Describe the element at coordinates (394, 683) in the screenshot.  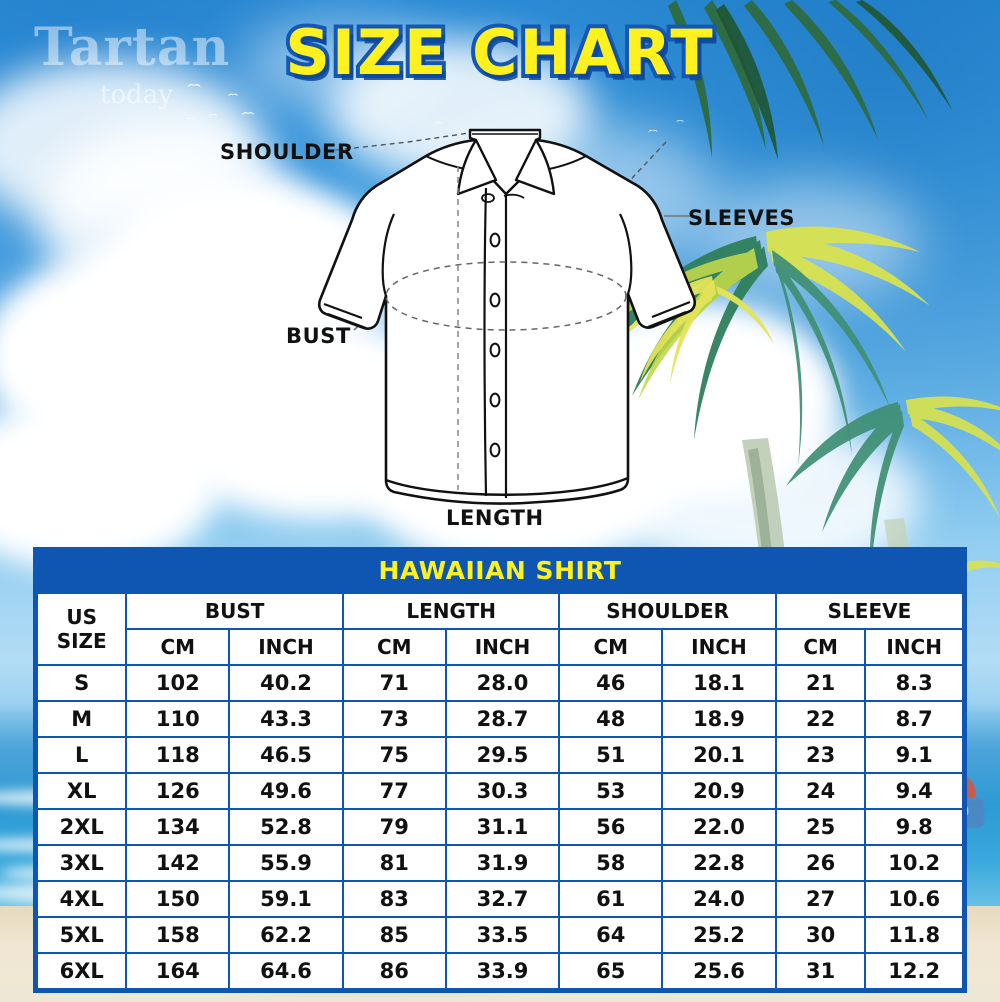
I see `cell-length-cm: 71` at that location.